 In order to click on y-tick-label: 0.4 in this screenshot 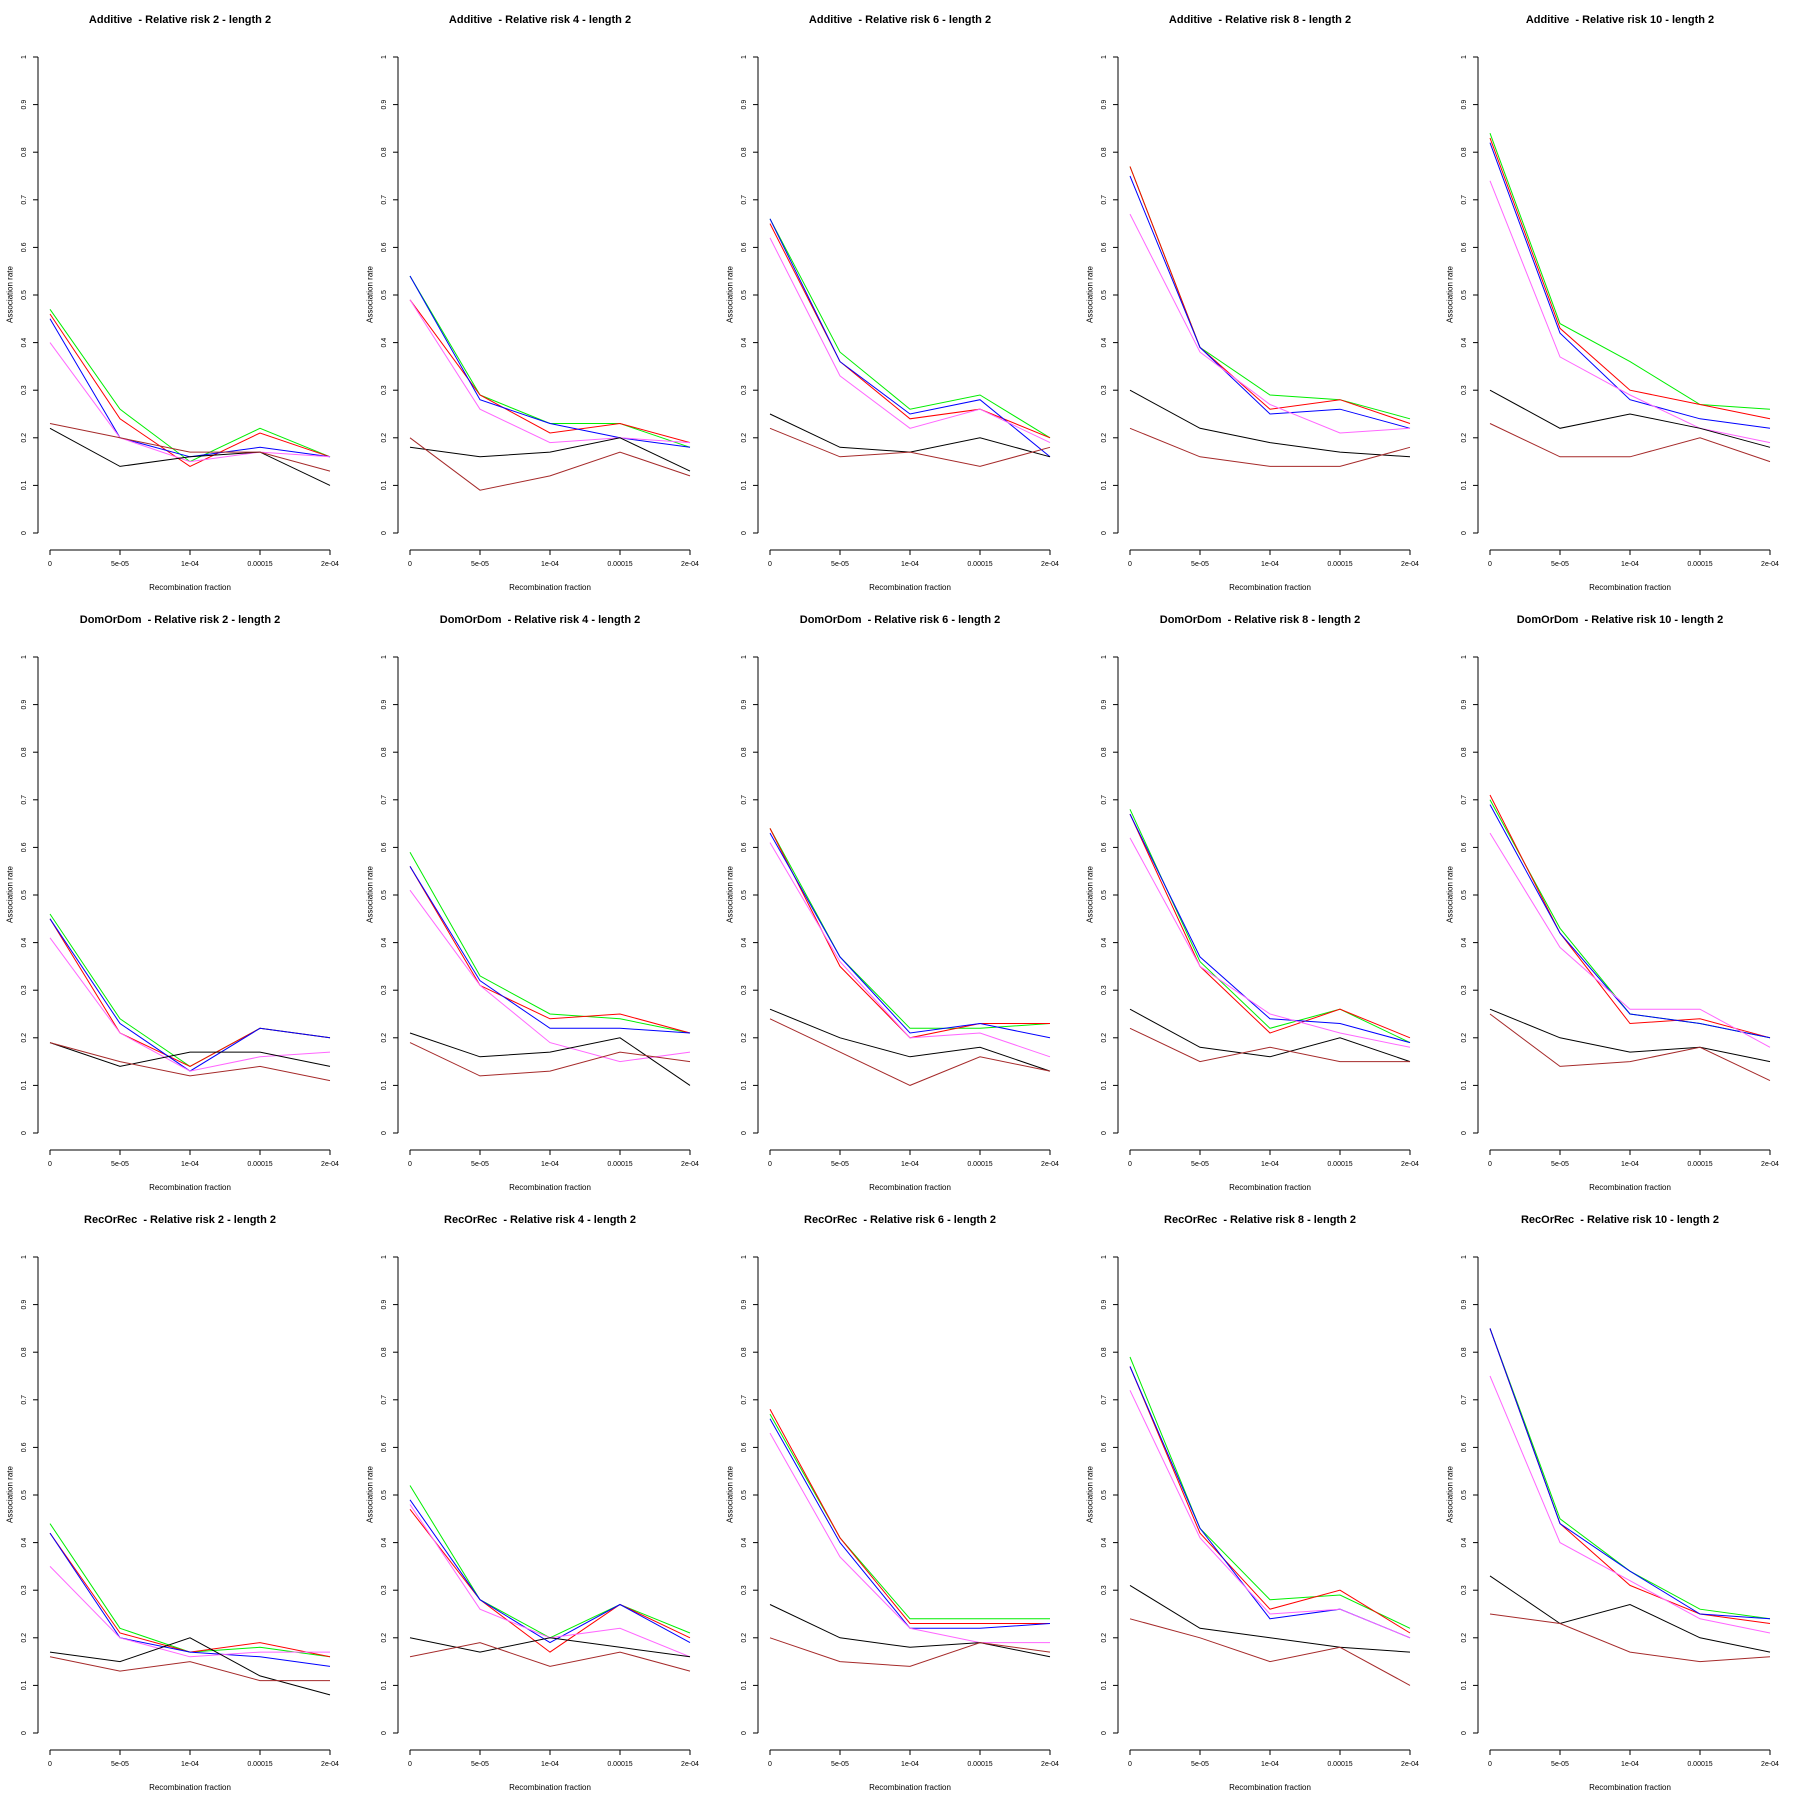, I will do `click(1464, 943)`.